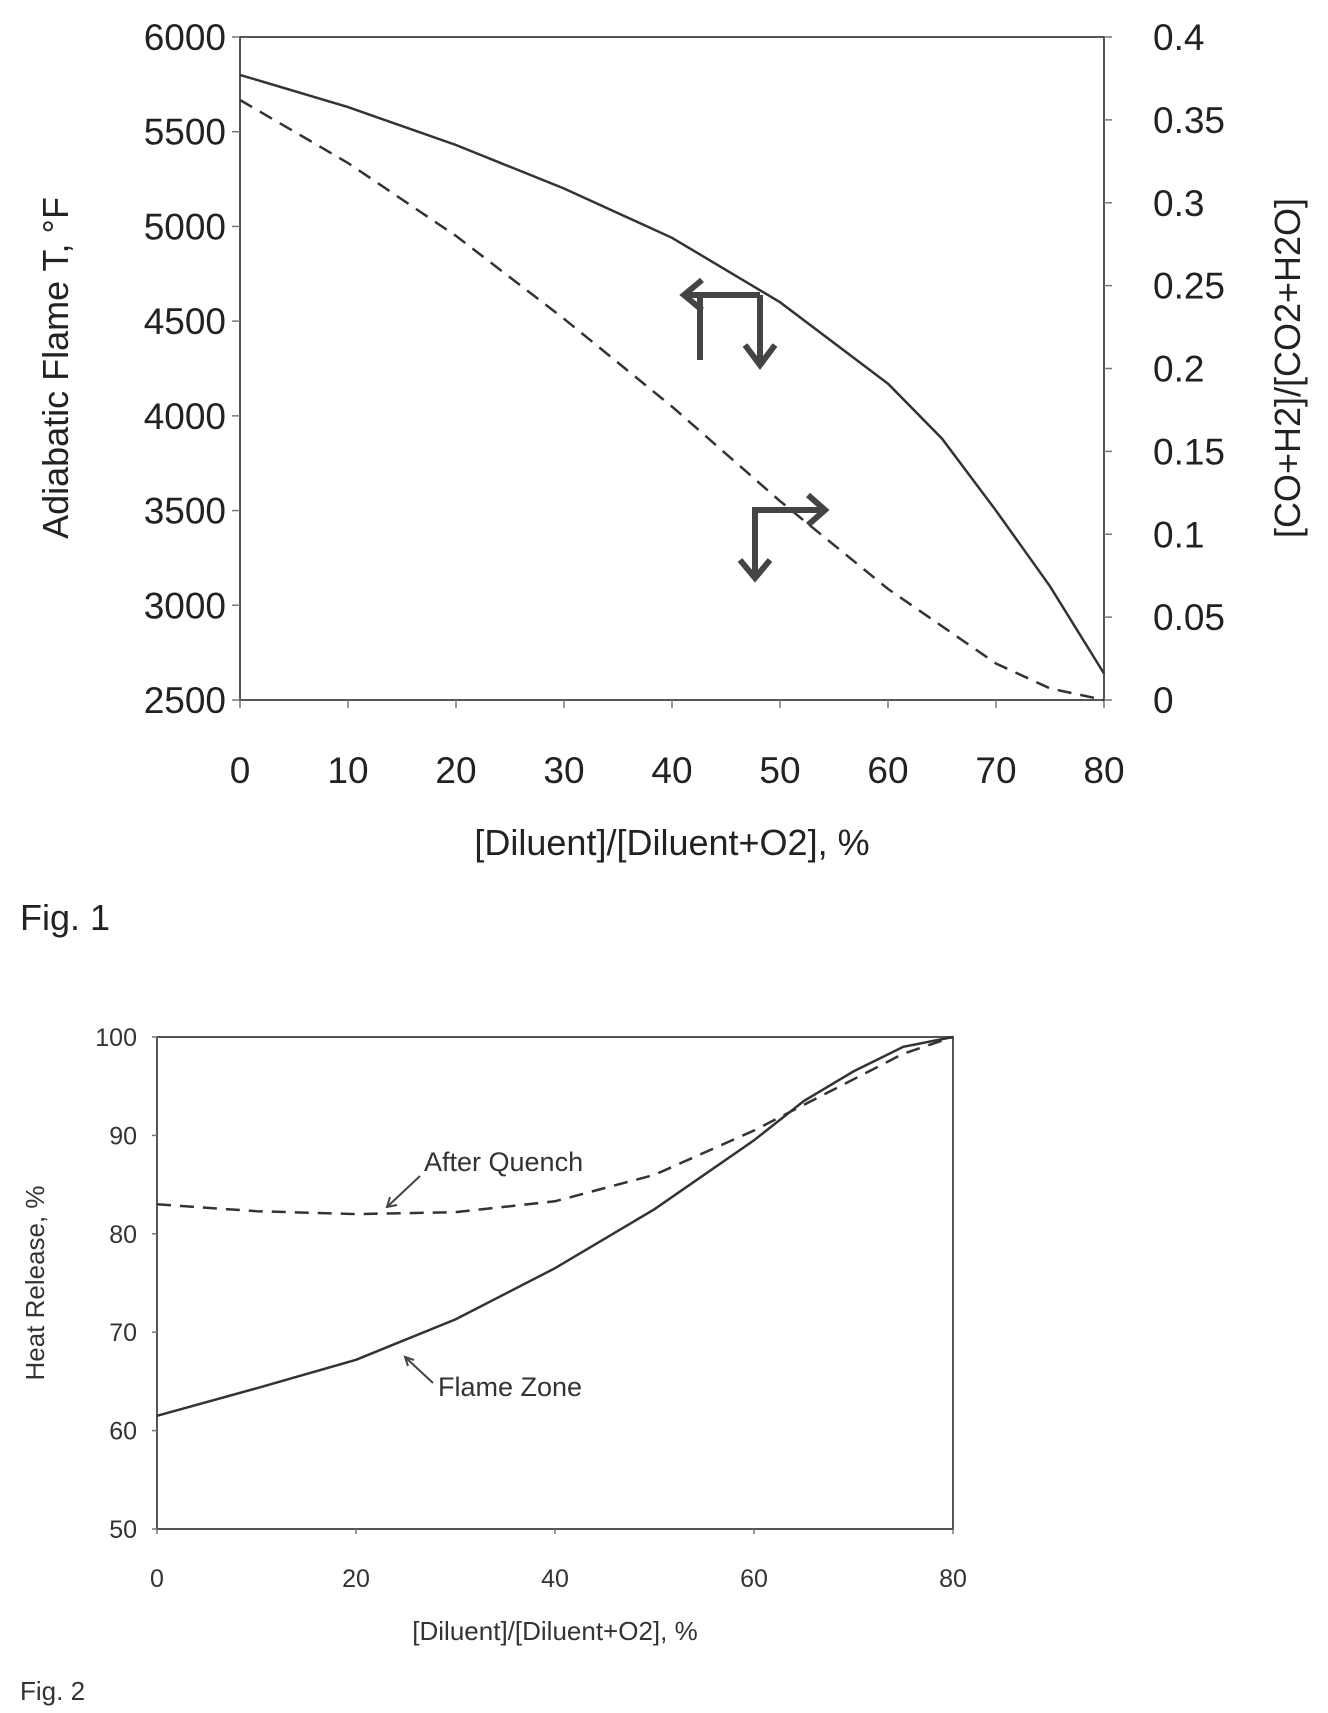  I want to click on fig1-y-left-tick-label: 4000, so click(185, 416).